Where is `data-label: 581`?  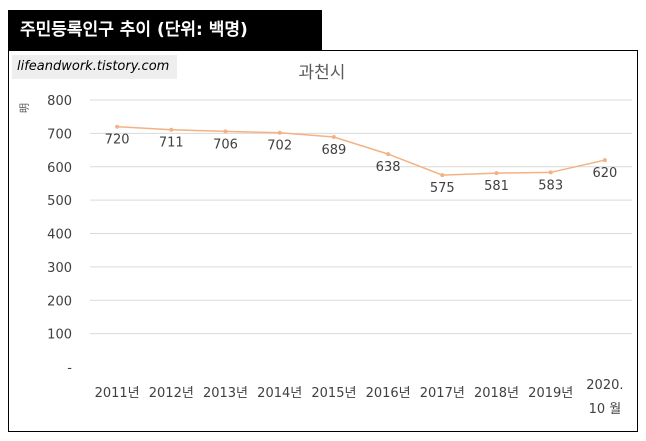
data-label: 581 is located at coordinates (496, 186).